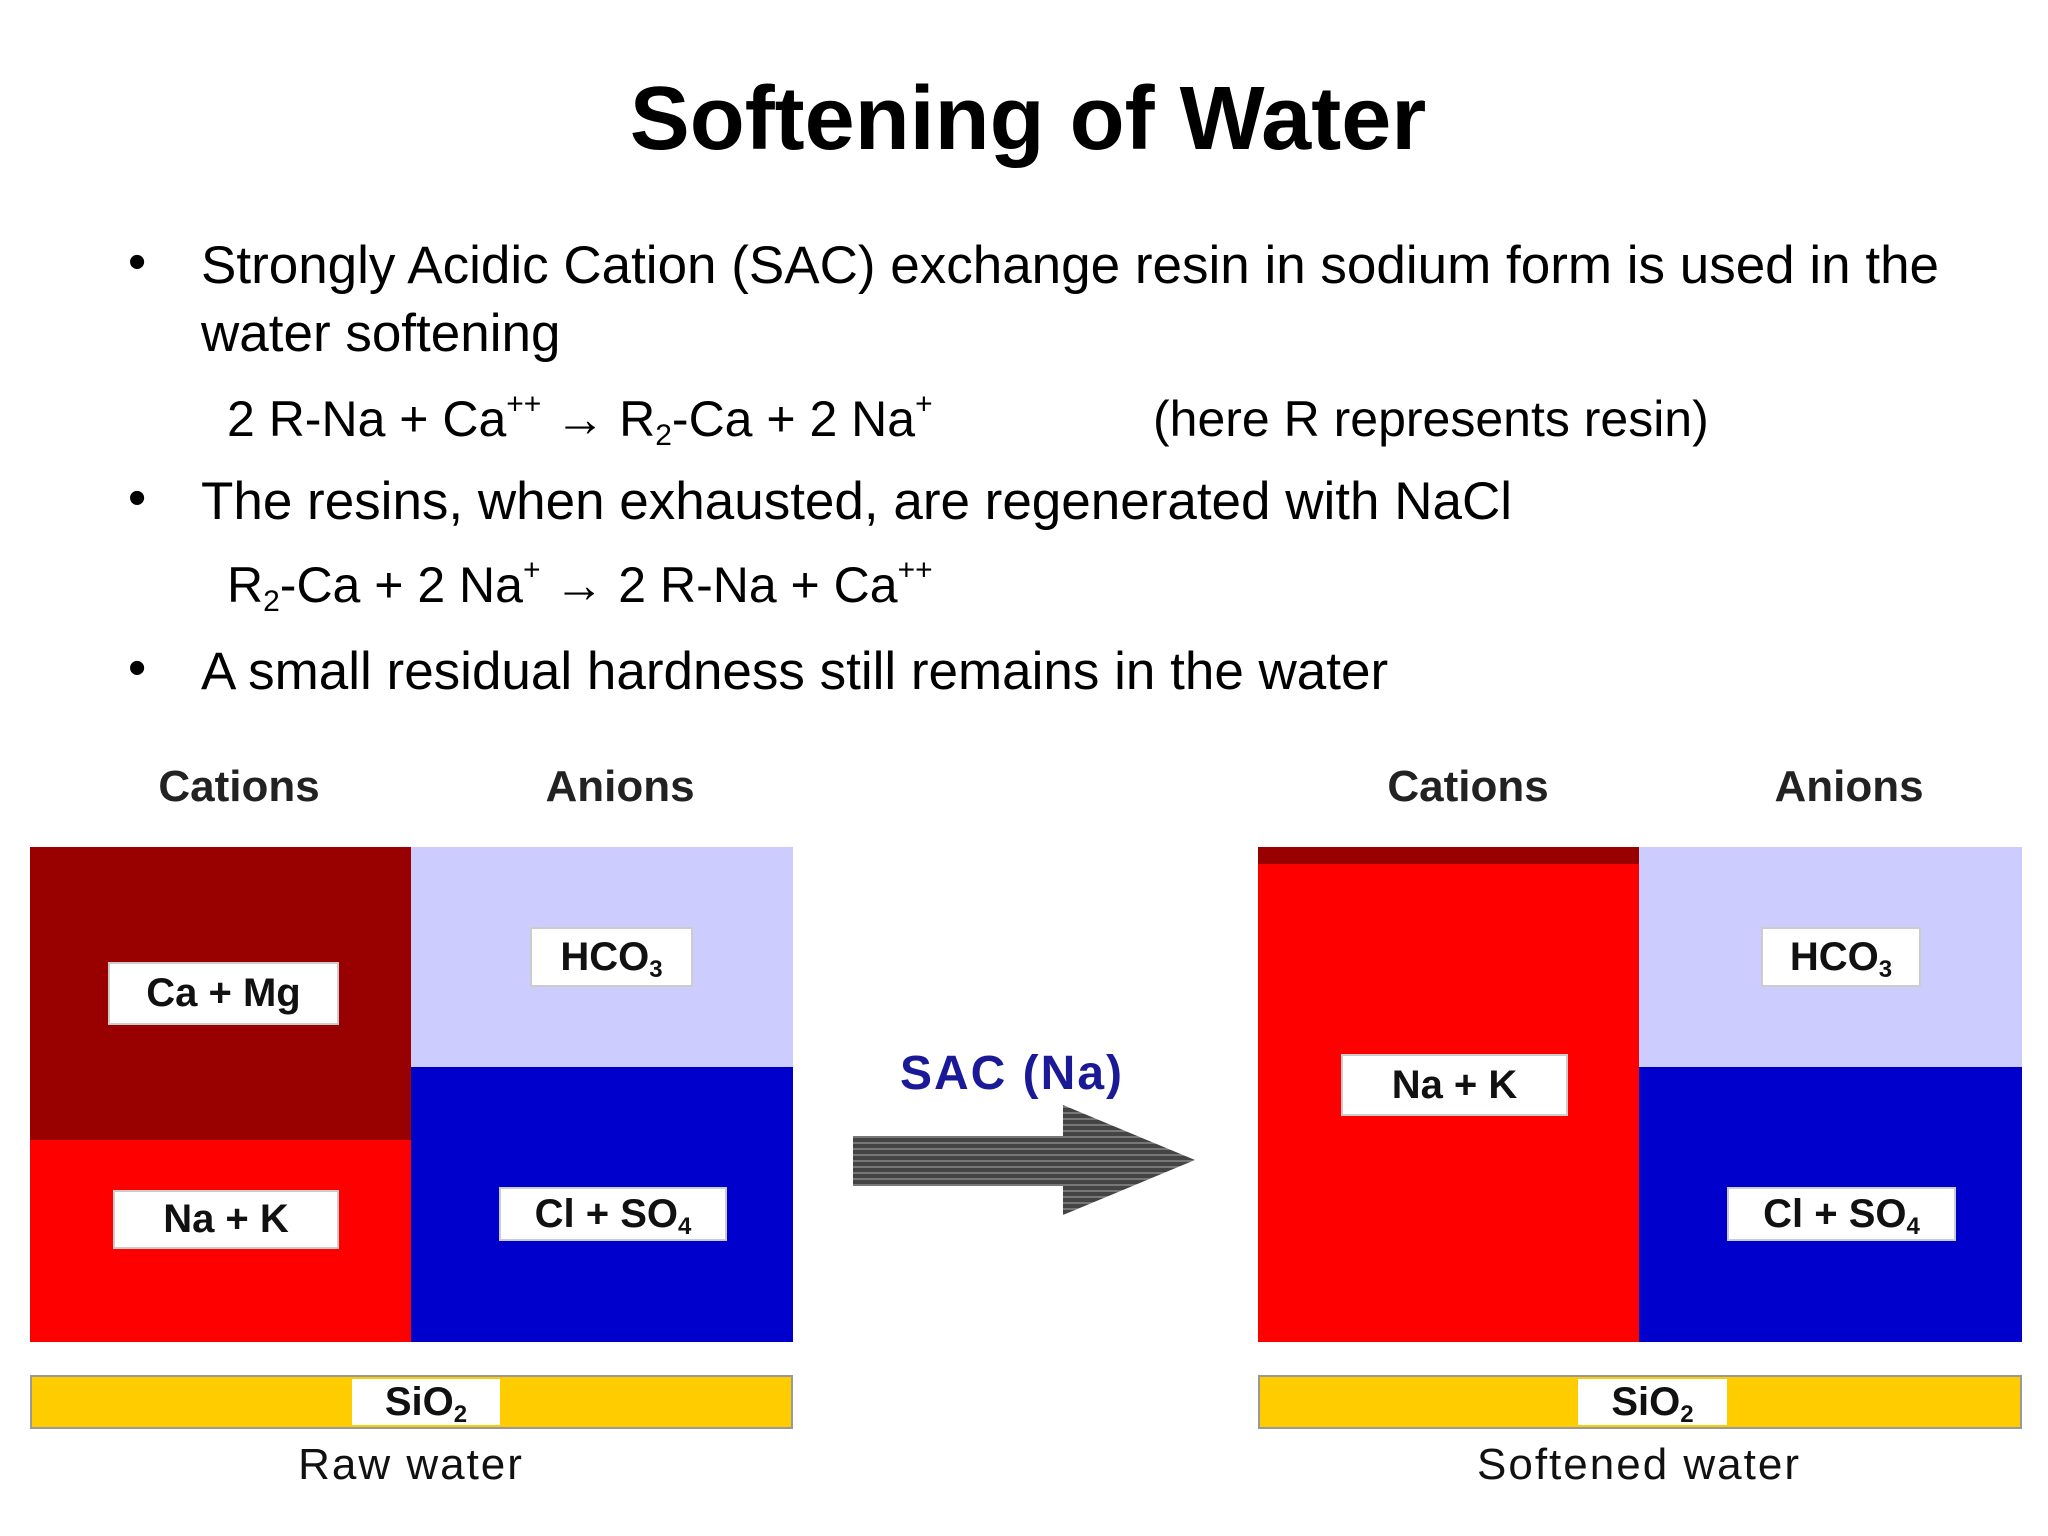  Describe the element at coordinates (1028, 119) in the screenshot. I see `slide-title: Softening of Water` at that location.